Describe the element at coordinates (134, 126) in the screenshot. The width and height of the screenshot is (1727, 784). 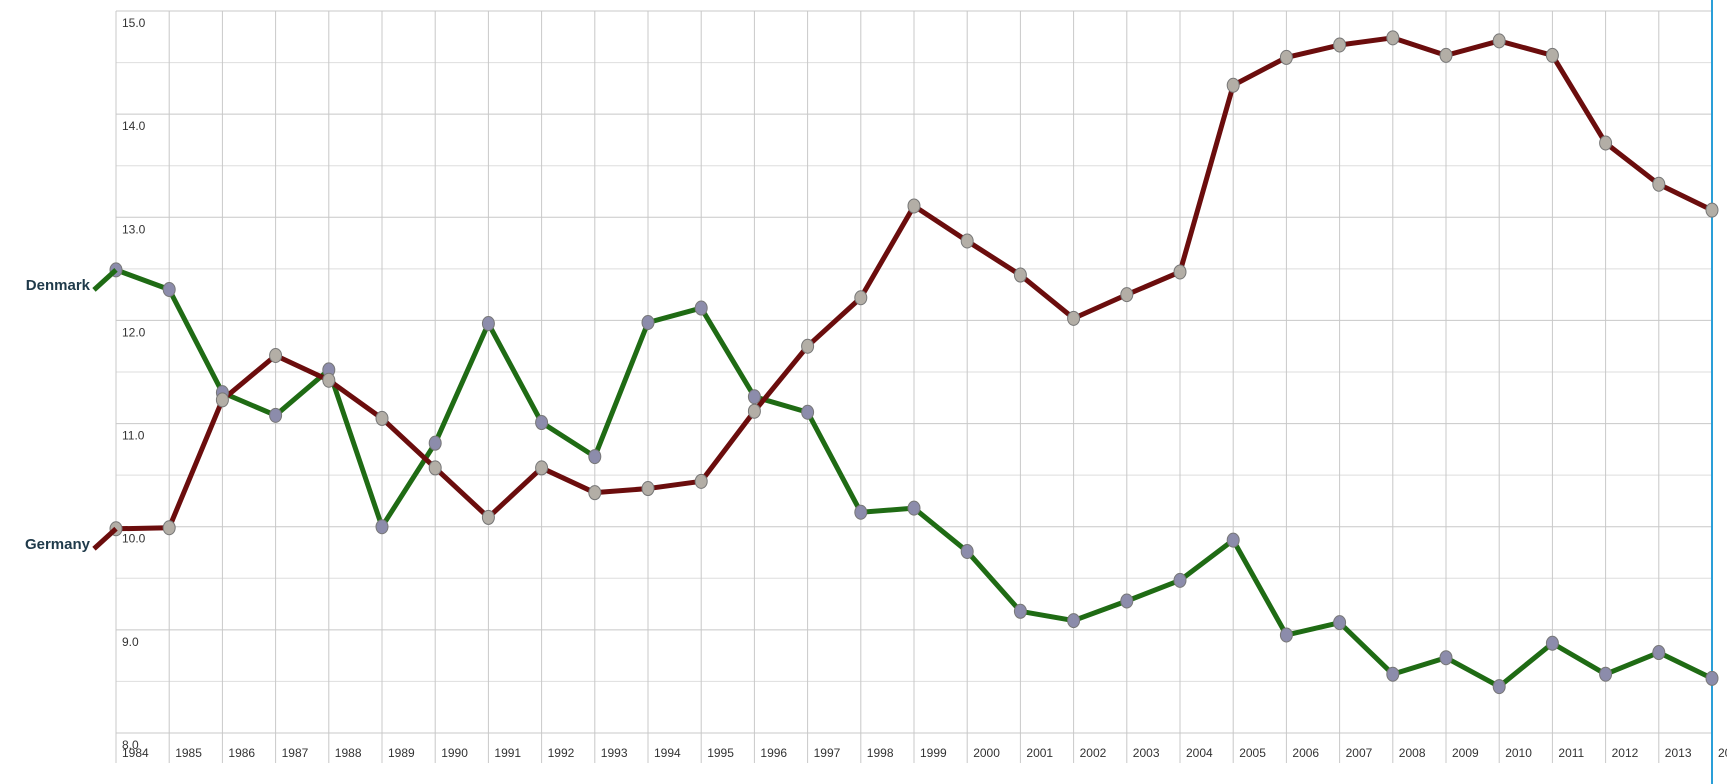
I see `y-tick-label: 14.0` at that location.